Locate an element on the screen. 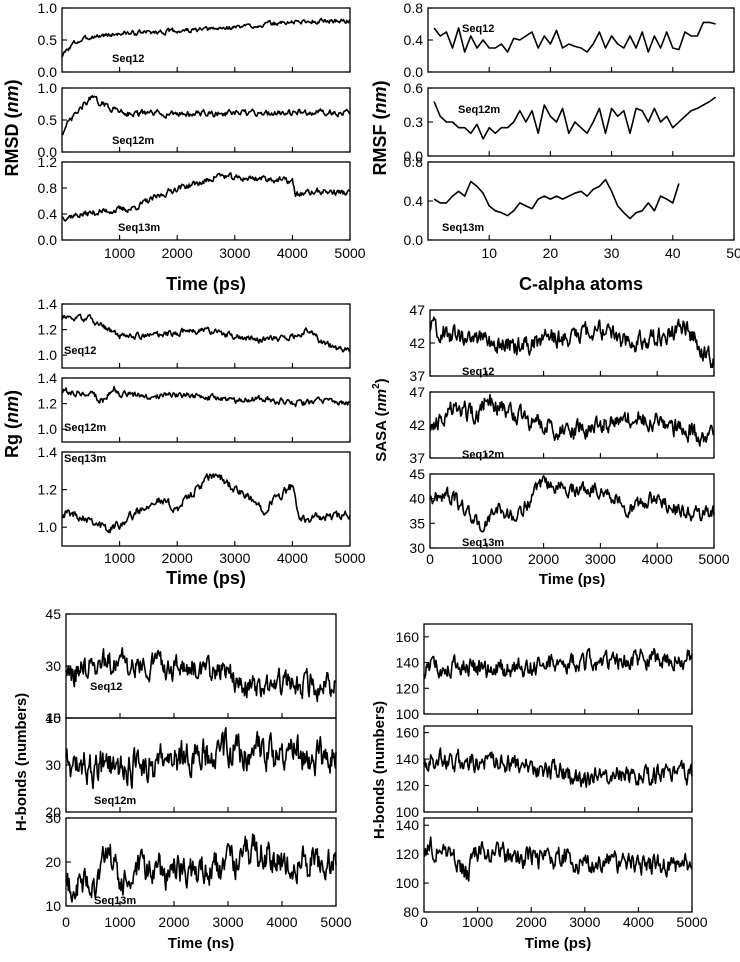  y-tick-label: 160 is located at coordinates (408, 733).